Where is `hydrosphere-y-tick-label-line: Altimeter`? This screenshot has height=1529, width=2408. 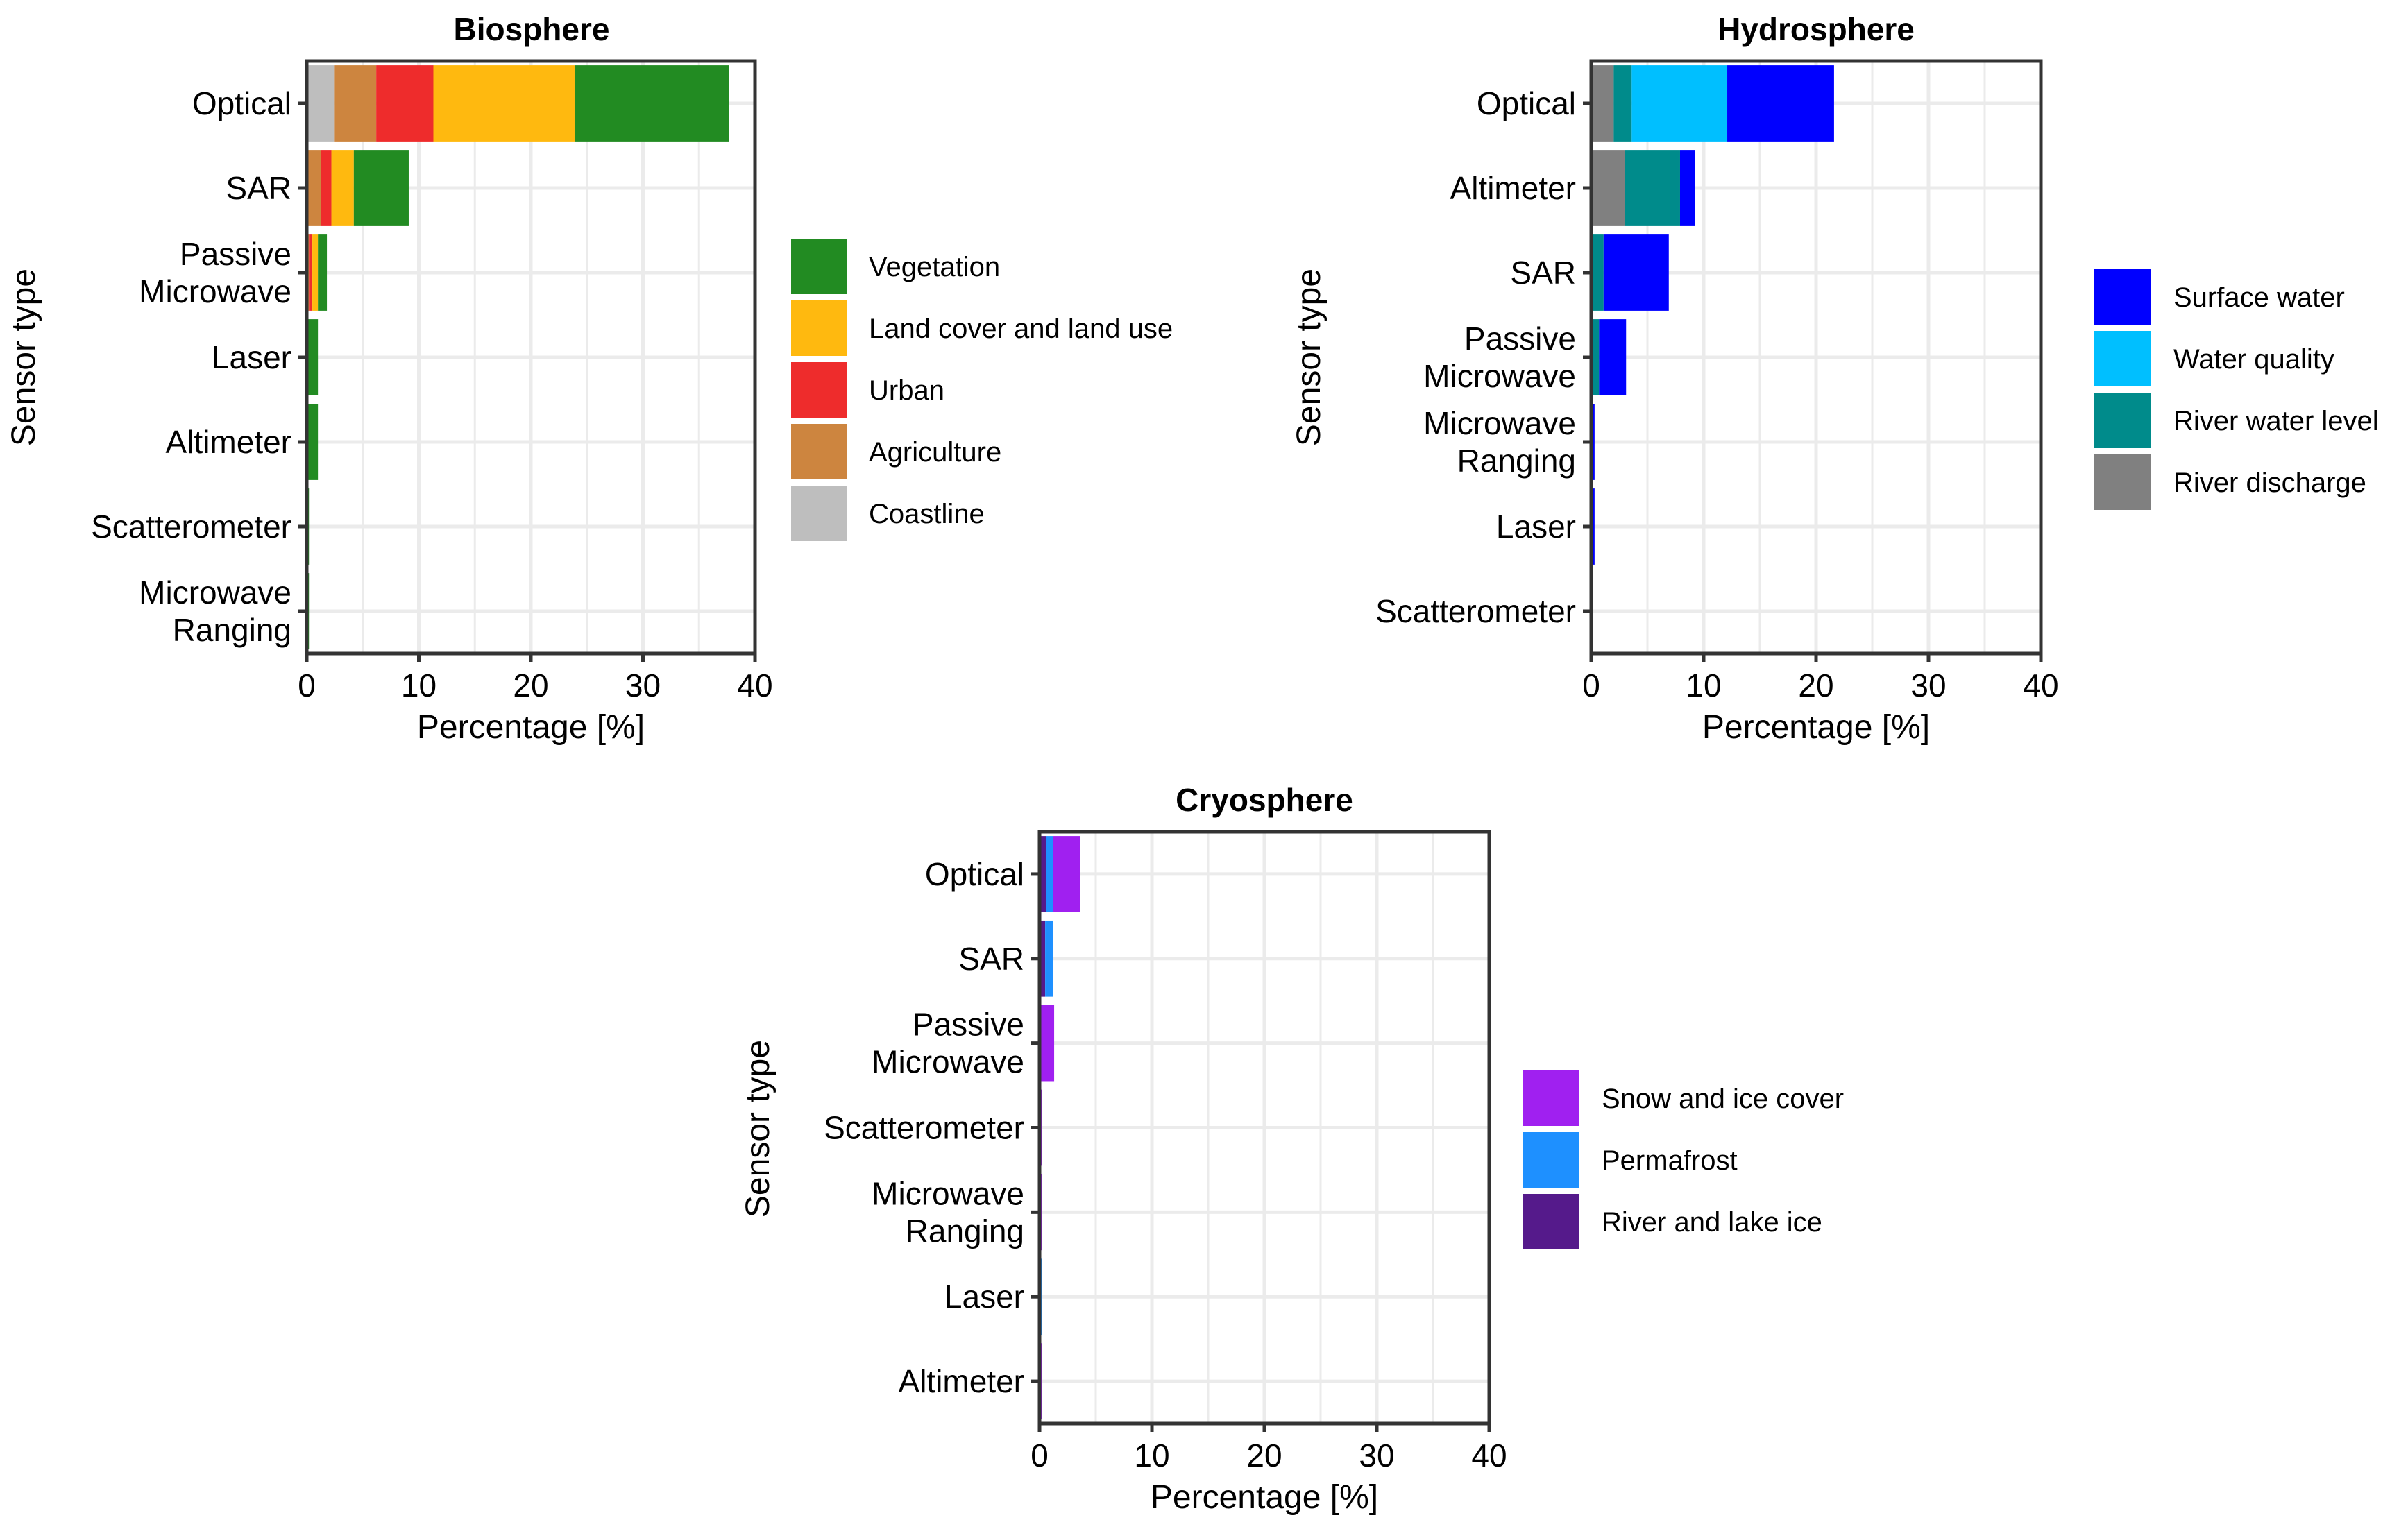
hydrosphere-y-tick-label-line: Altimeter is located at coordinates (1513, 188).